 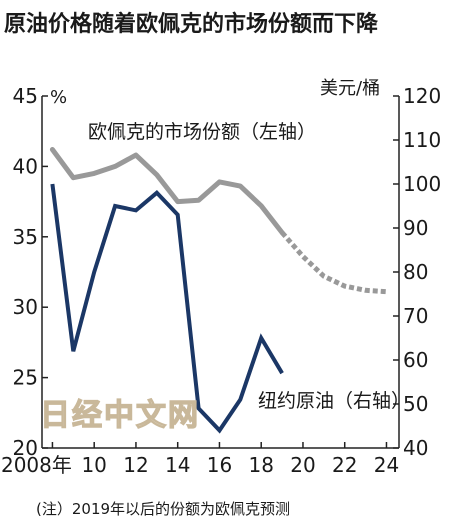 What do you see at coordinates (302, 465) in the screenshot?
I see `x-tick-label: 20` at bounding box center [302, 465].